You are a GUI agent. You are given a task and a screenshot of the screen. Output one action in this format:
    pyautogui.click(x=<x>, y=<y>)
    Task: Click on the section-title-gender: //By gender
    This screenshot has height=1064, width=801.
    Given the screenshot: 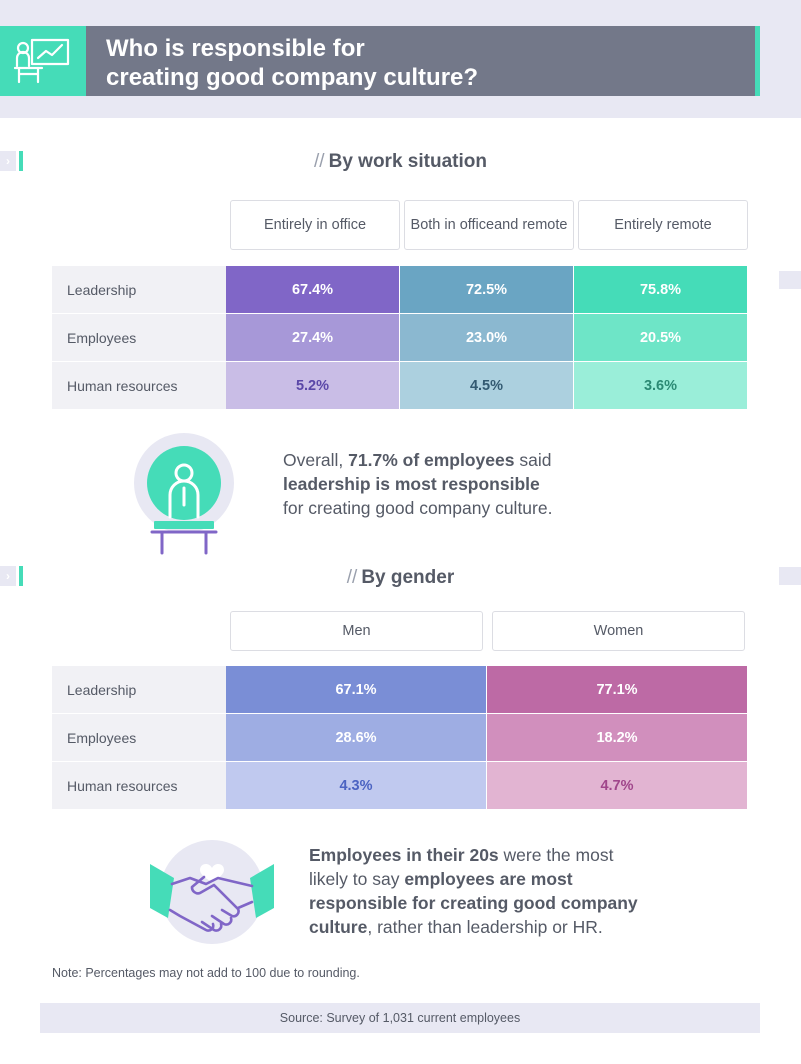 What is the action you would take?
    pyautogui.click(x=400, y=577)
    